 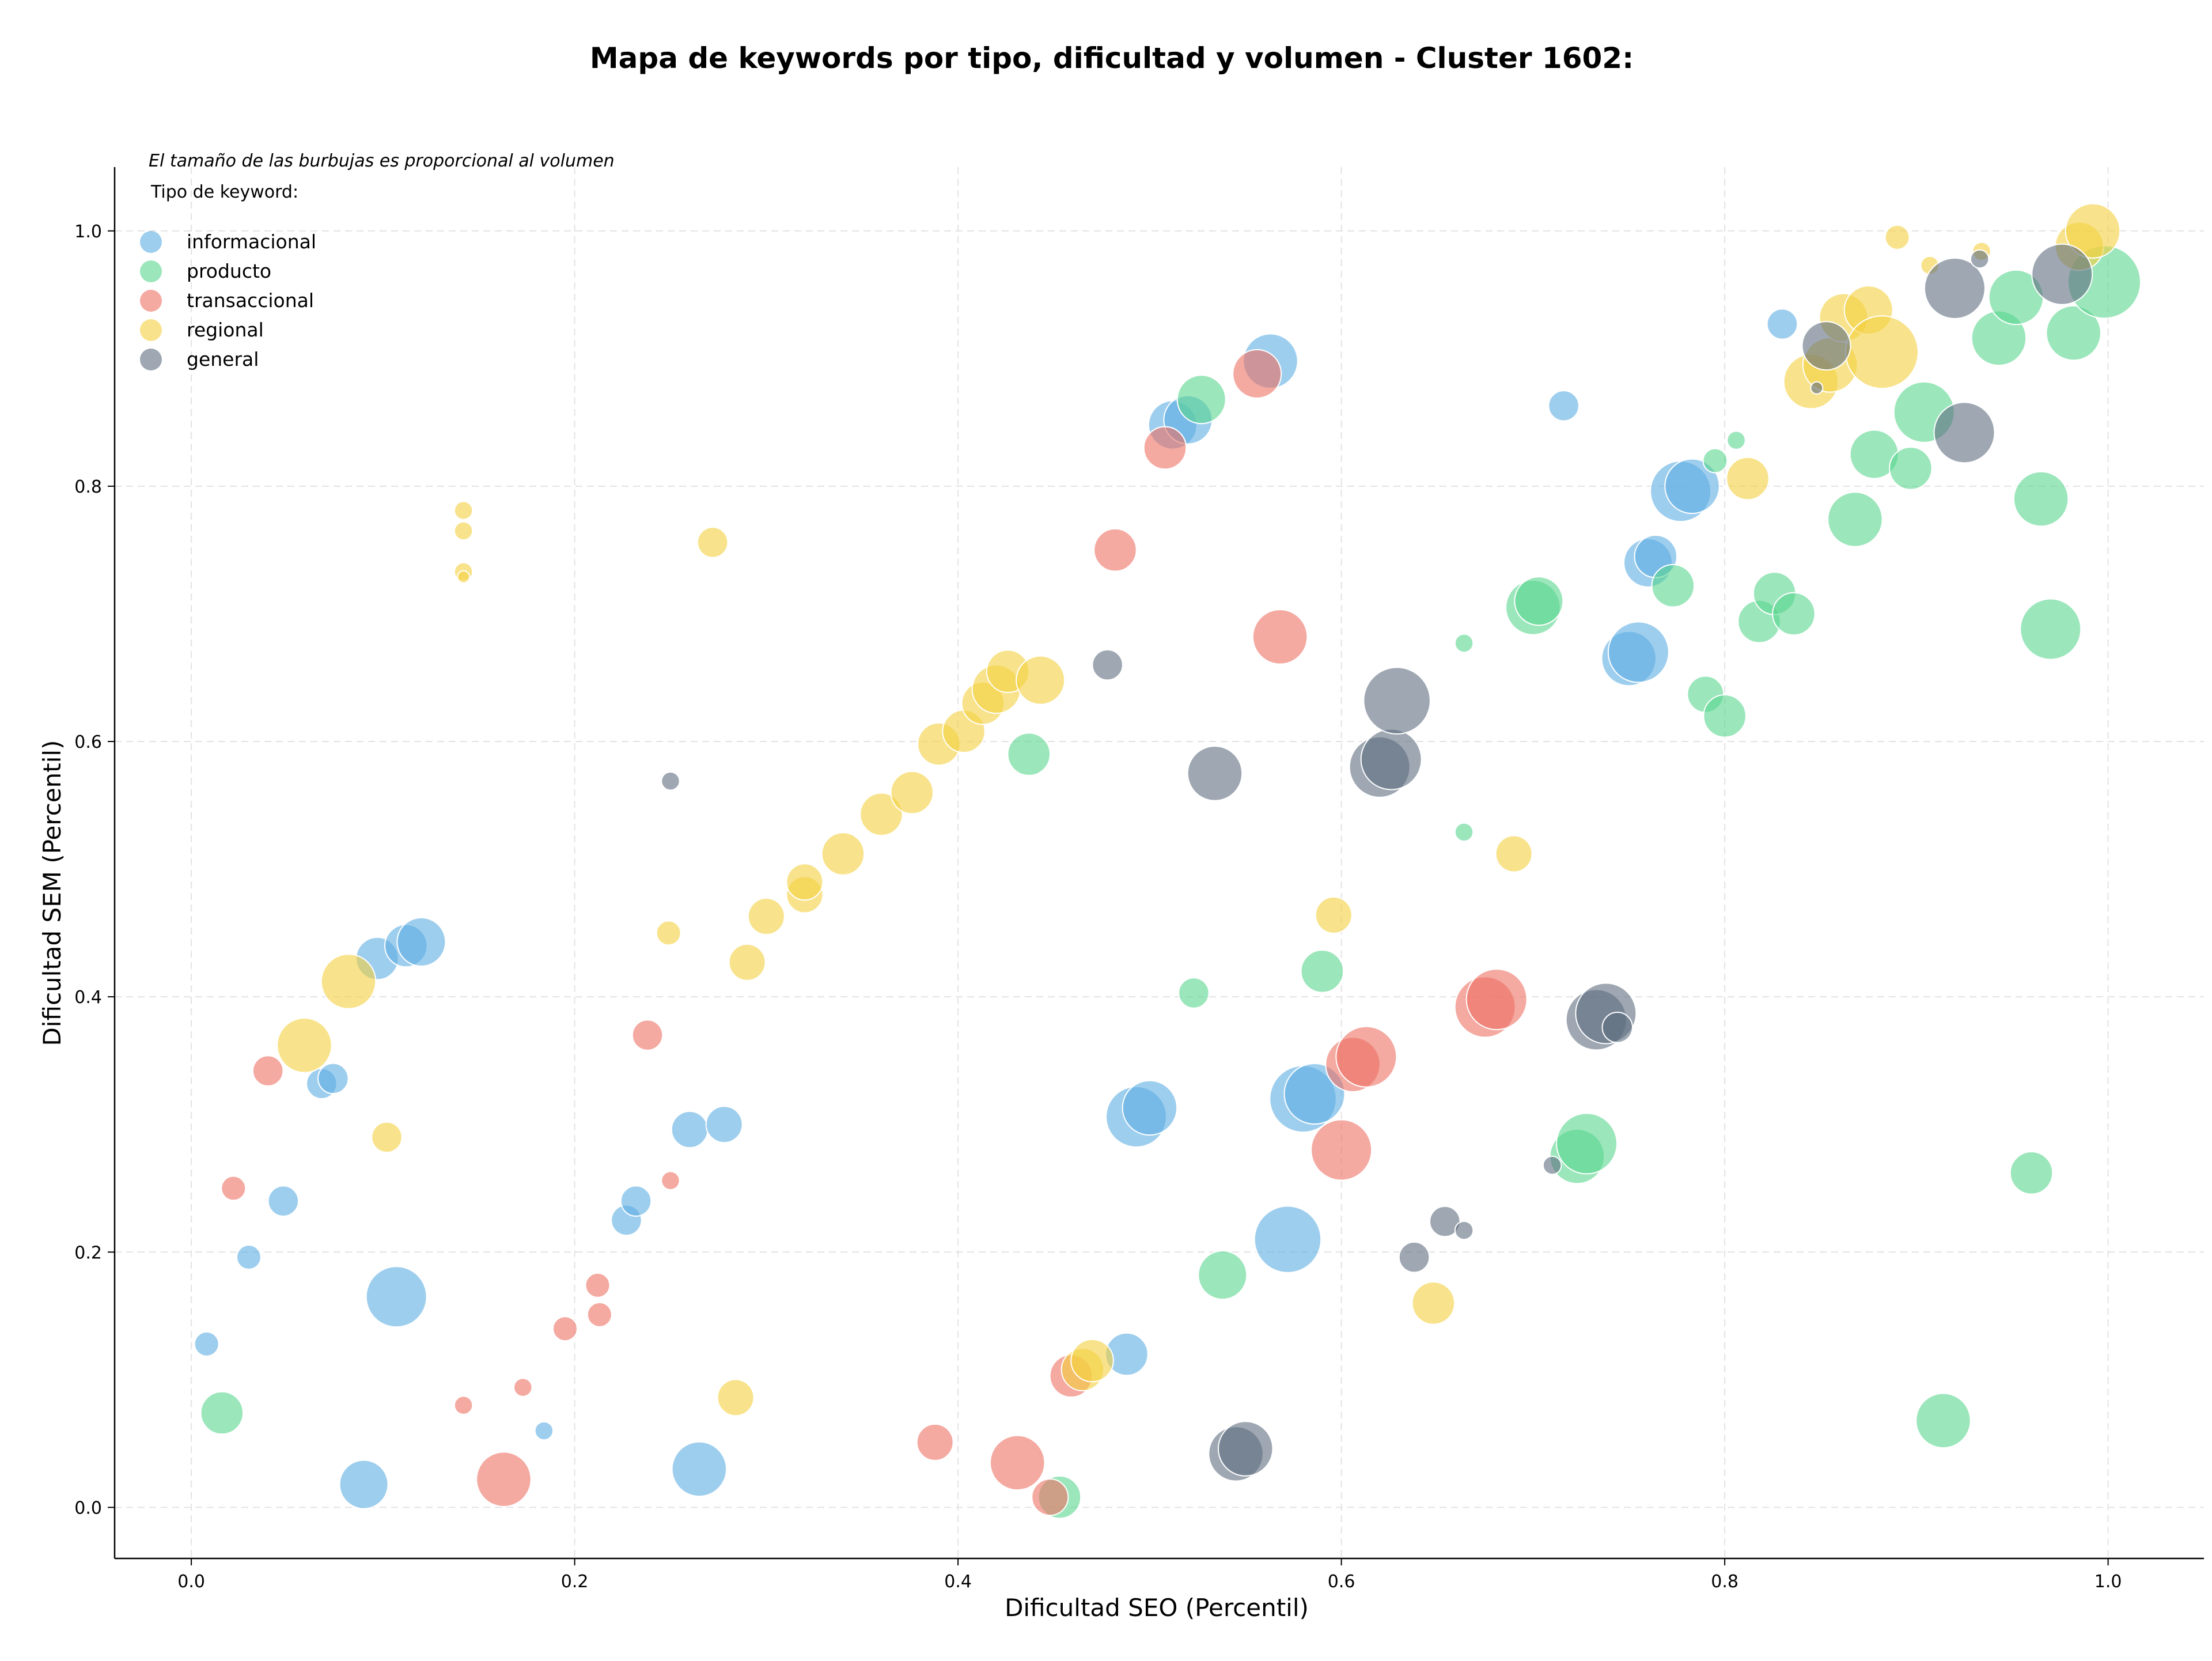 What do you see at coordinates (575, 1582) in the screenshot?
I see `x-tick-label: 0.2` at bounding box center [575, 1582].